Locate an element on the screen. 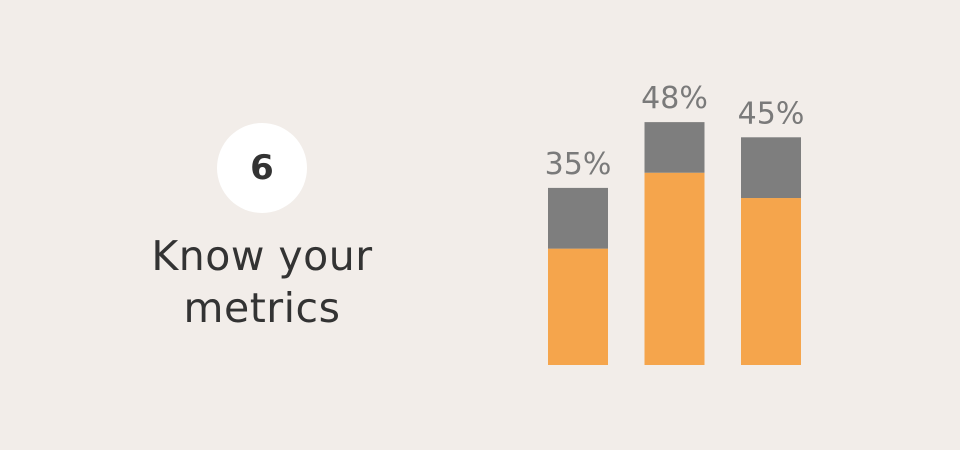 The width and height of the screenshot is (960, 450). headline-line-1: Know your is located at coordinates (262, 256).